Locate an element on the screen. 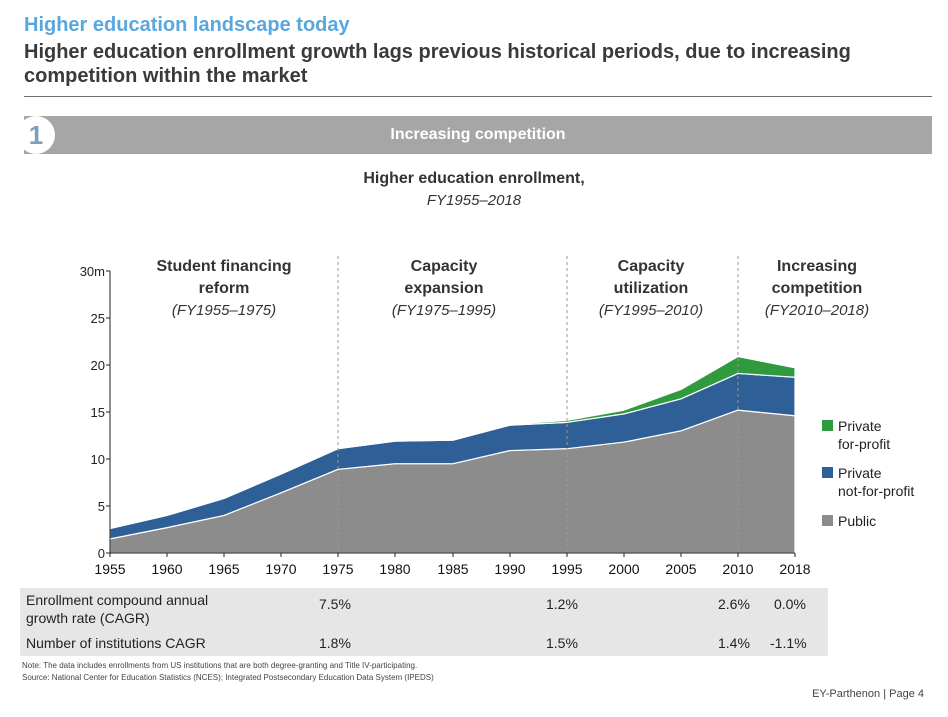 This screenshot has width=948, height=717. cagr-row2-value: 1.4% is located at coordinates (734, 643).